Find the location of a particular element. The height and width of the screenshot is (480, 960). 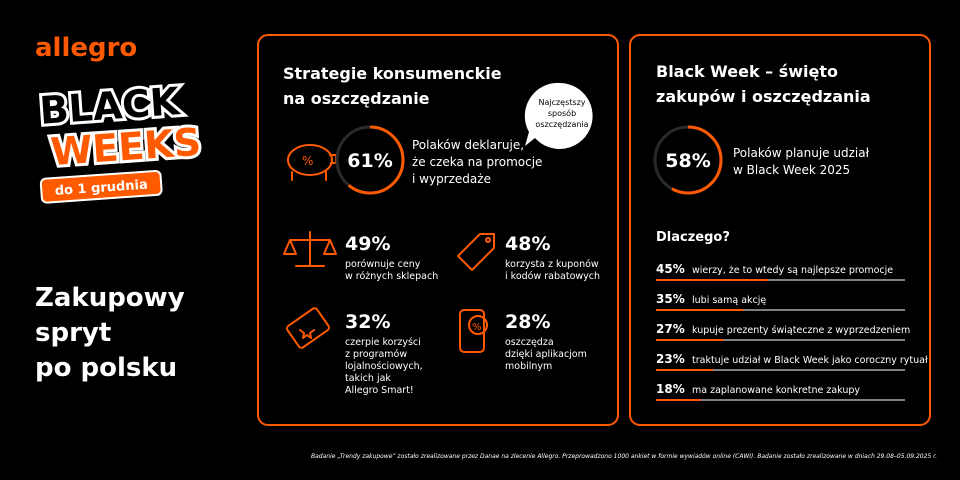

ring-text: w Black Week 2025 is located at coordinates (791, 170).